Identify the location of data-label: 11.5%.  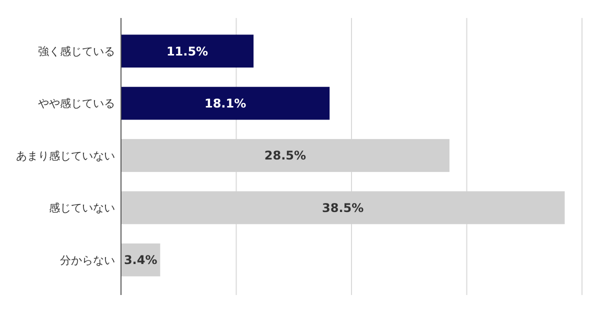
(187, 51).